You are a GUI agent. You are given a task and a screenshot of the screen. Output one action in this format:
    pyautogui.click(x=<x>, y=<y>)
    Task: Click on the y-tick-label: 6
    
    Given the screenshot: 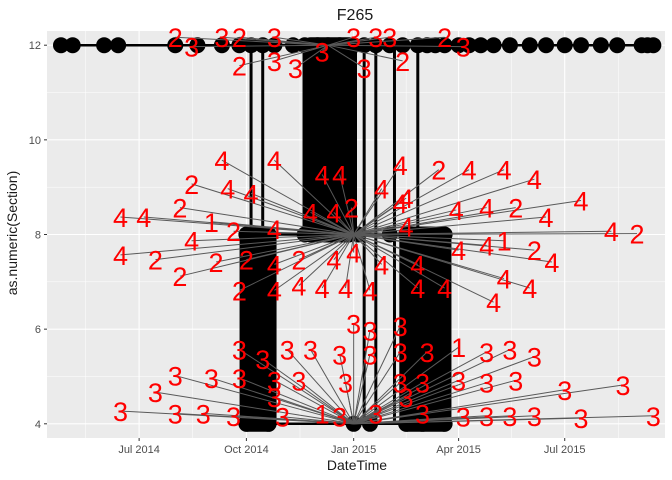 What is the action you would take?
    pyautogui.click(x=38, y=330)
    